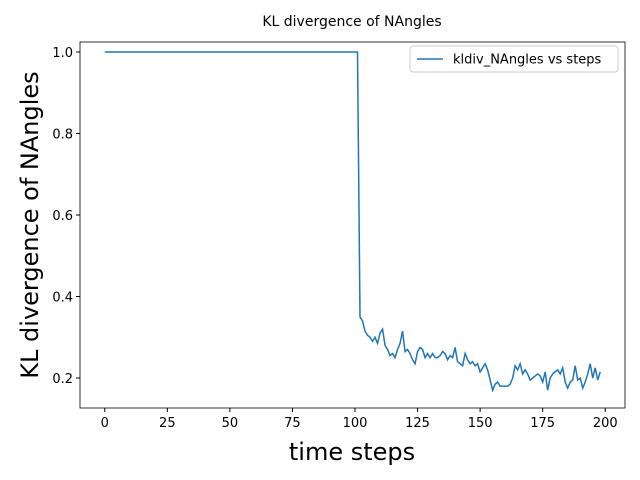  What do you see at coordinates (292, 423) in the screenshot?
I see `x-tick-label: 75` at bounding box center [292, 423].